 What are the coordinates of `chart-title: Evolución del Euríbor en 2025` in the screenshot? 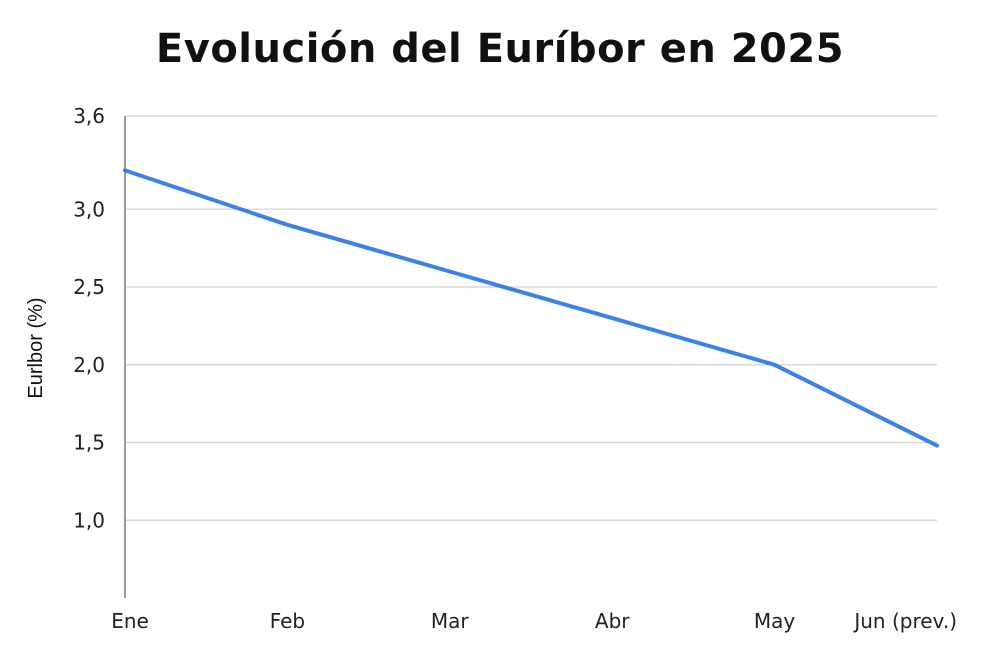 It's located at (500, 49).